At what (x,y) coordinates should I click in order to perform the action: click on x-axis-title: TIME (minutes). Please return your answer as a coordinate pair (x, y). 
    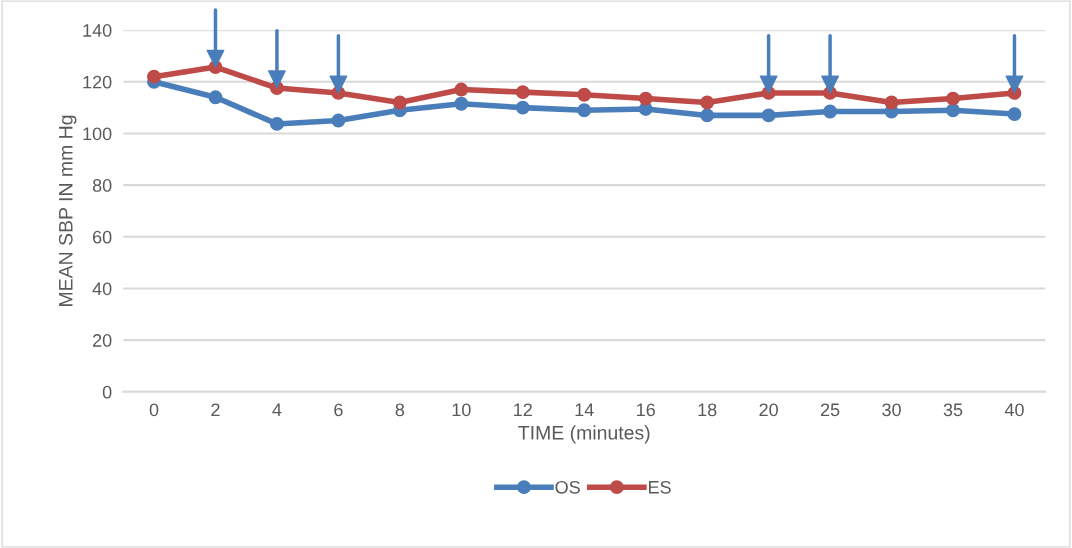
    Looking at the image, I should click on (584, 434).